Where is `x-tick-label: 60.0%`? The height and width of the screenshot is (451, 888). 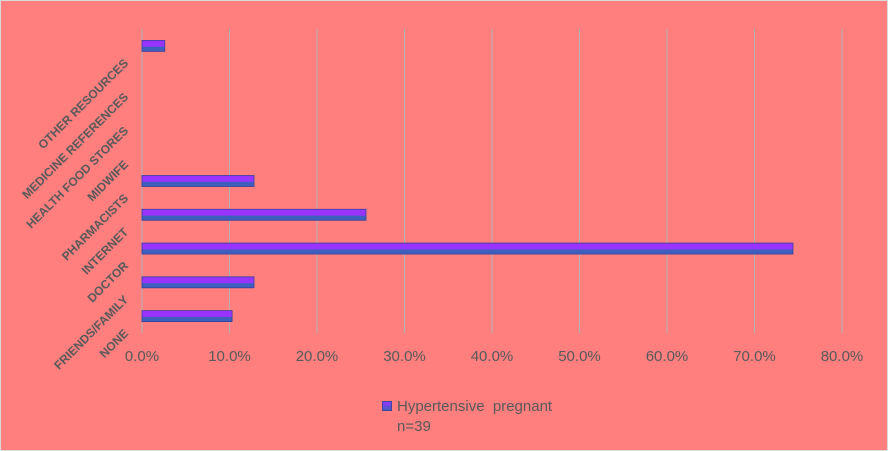
x-tick-label: 60.0% is located at coordinates (667, 356).